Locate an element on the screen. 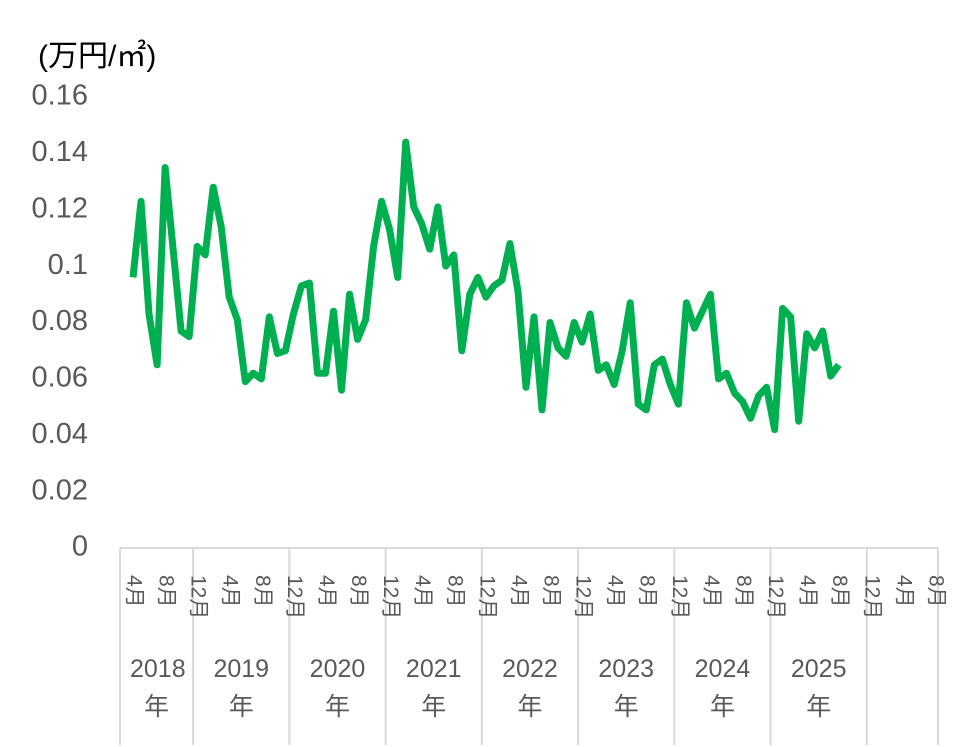  year-label: 2022年 is located at coordinates (530, 688).